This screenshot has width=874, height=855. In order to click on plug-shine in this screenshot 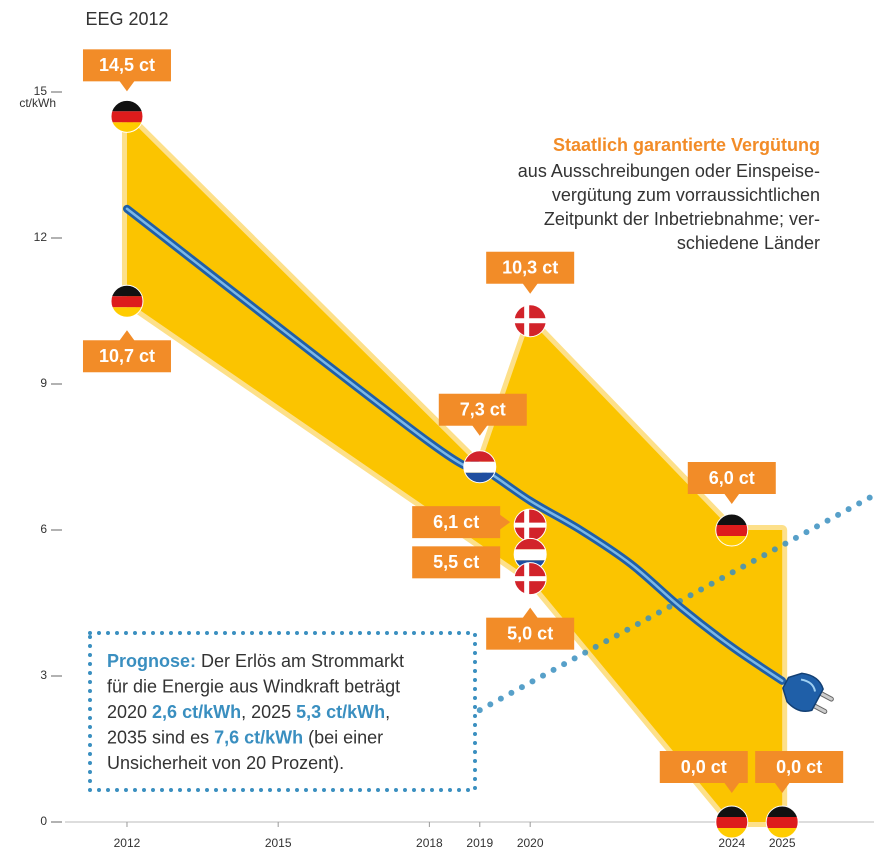, I will do `click(808, 685)`.